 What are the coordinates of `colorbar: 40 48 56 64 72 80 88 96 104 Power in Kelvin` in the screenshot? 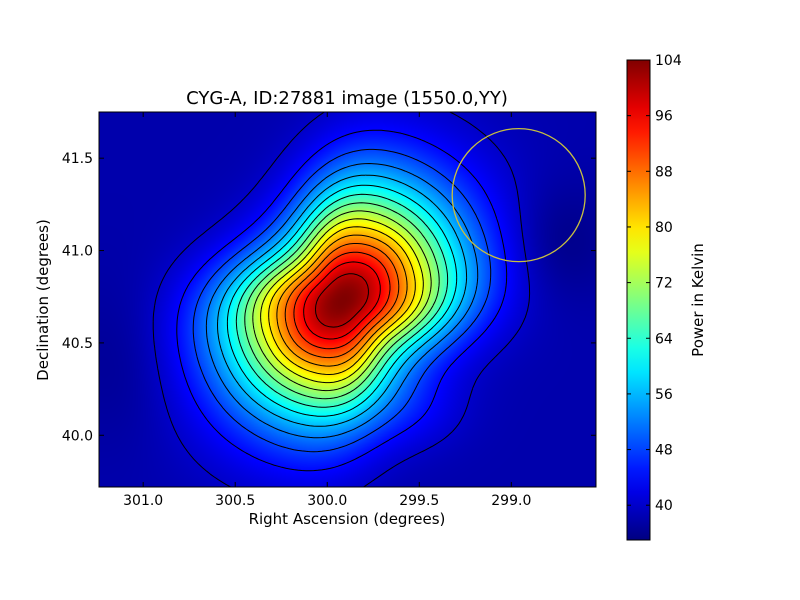 It's located at (666, 297).